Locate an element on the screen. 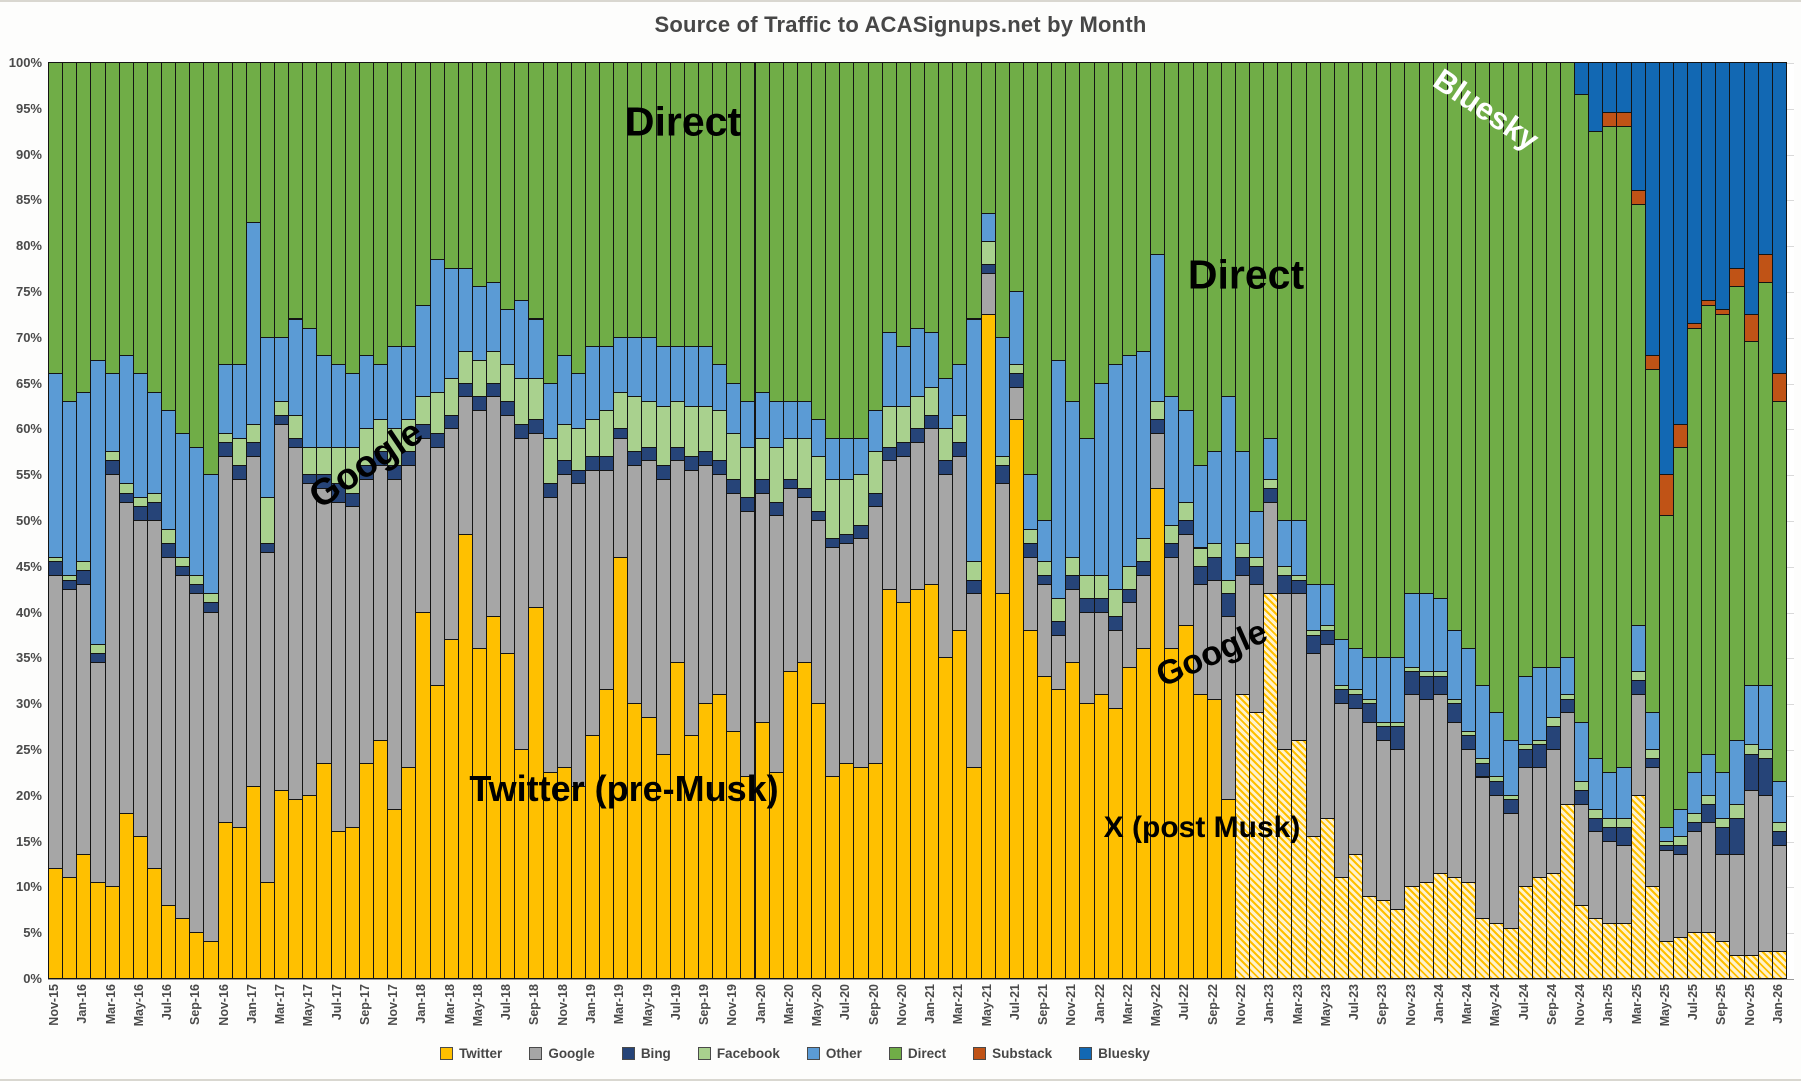 The height and width of the screenshot is (1081, 1801). x-axis-label: Nov-20 is located at coordinates (901, 1005).